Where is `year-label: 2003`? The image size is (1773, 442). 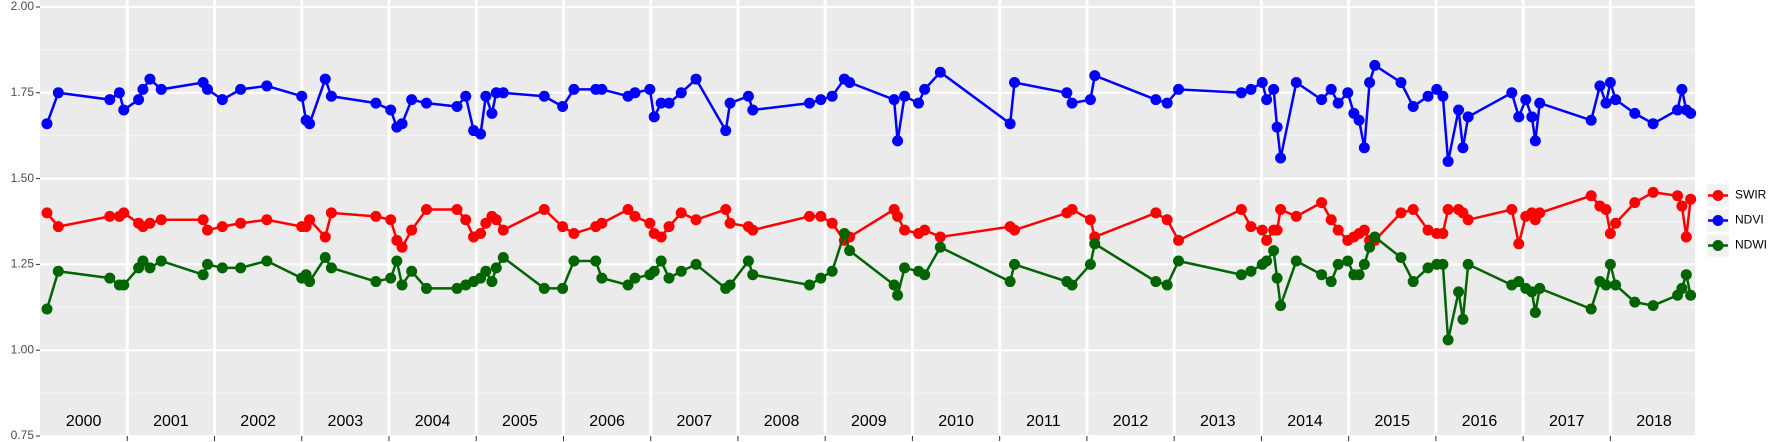 year-label: 2003 is located at coordinates (346, 421).